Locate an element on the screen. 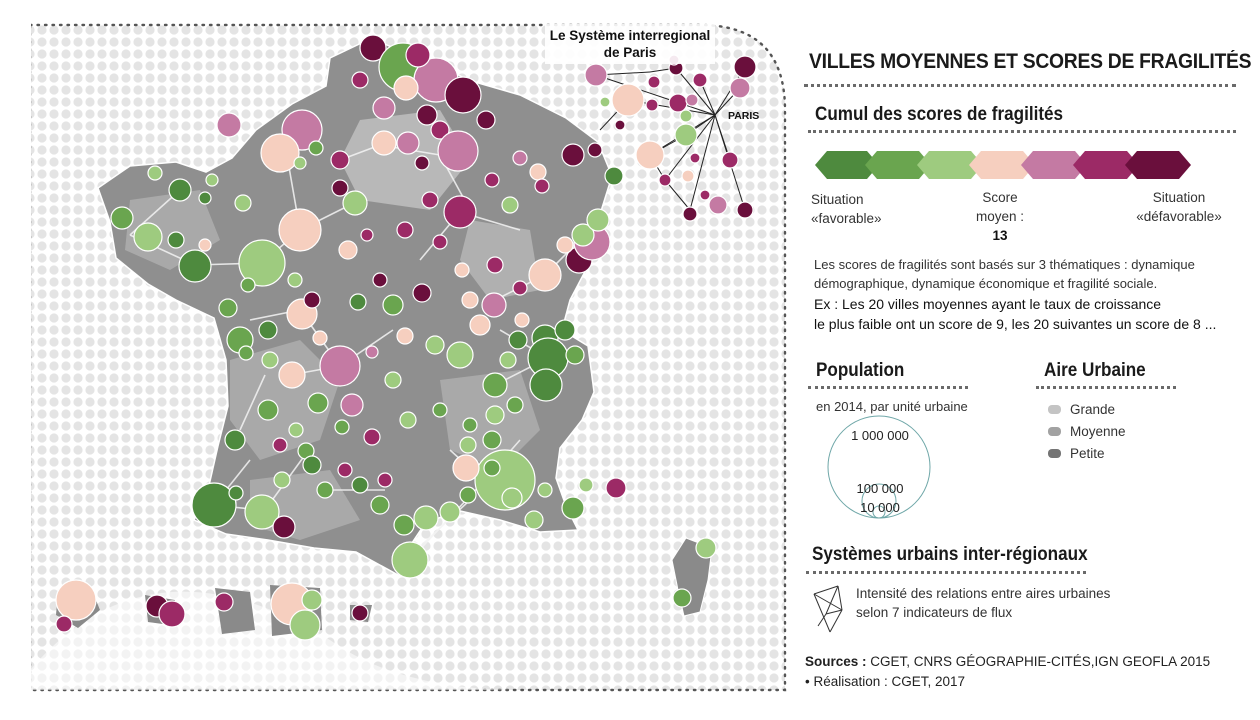 The width and height of the screenshot is (1260, 720). scale-circle-small is located at coordinates (879, 512).